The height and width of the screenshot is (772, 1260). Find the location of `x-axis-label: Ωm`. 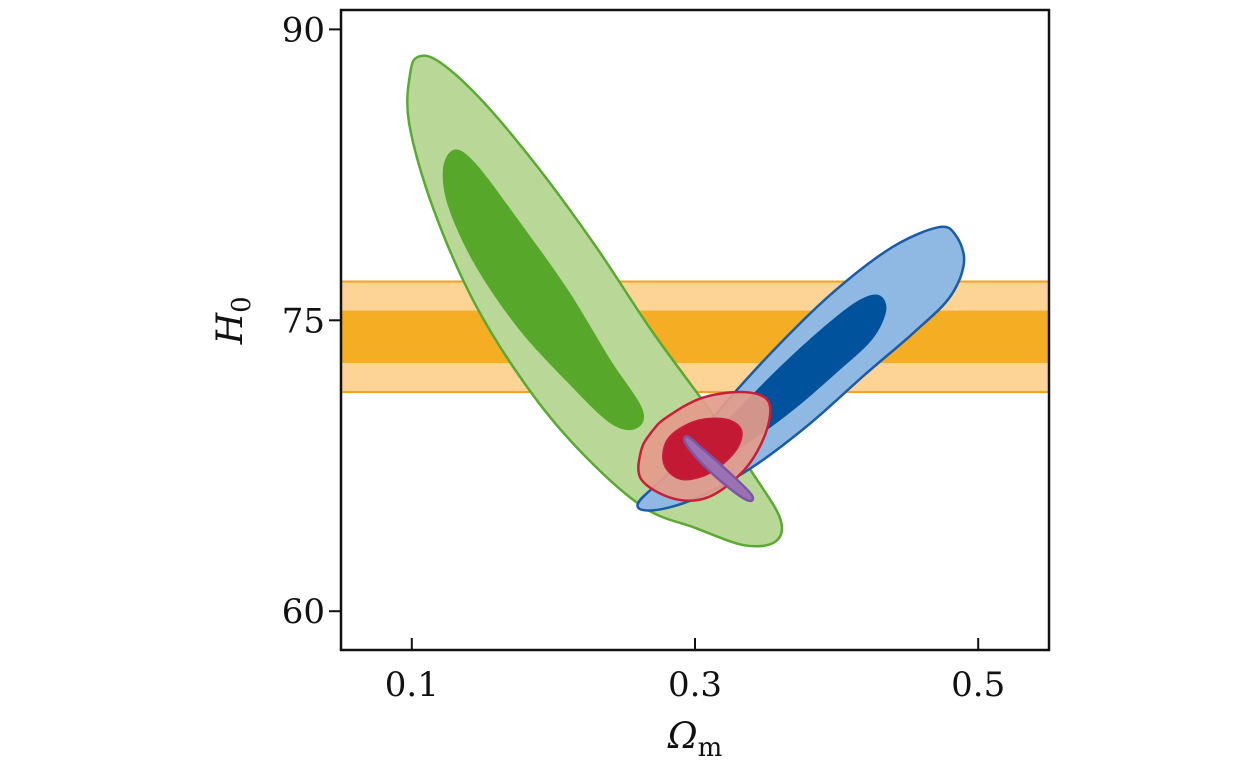

x-axis-label: Ωm is located at coordinates (695, 739).